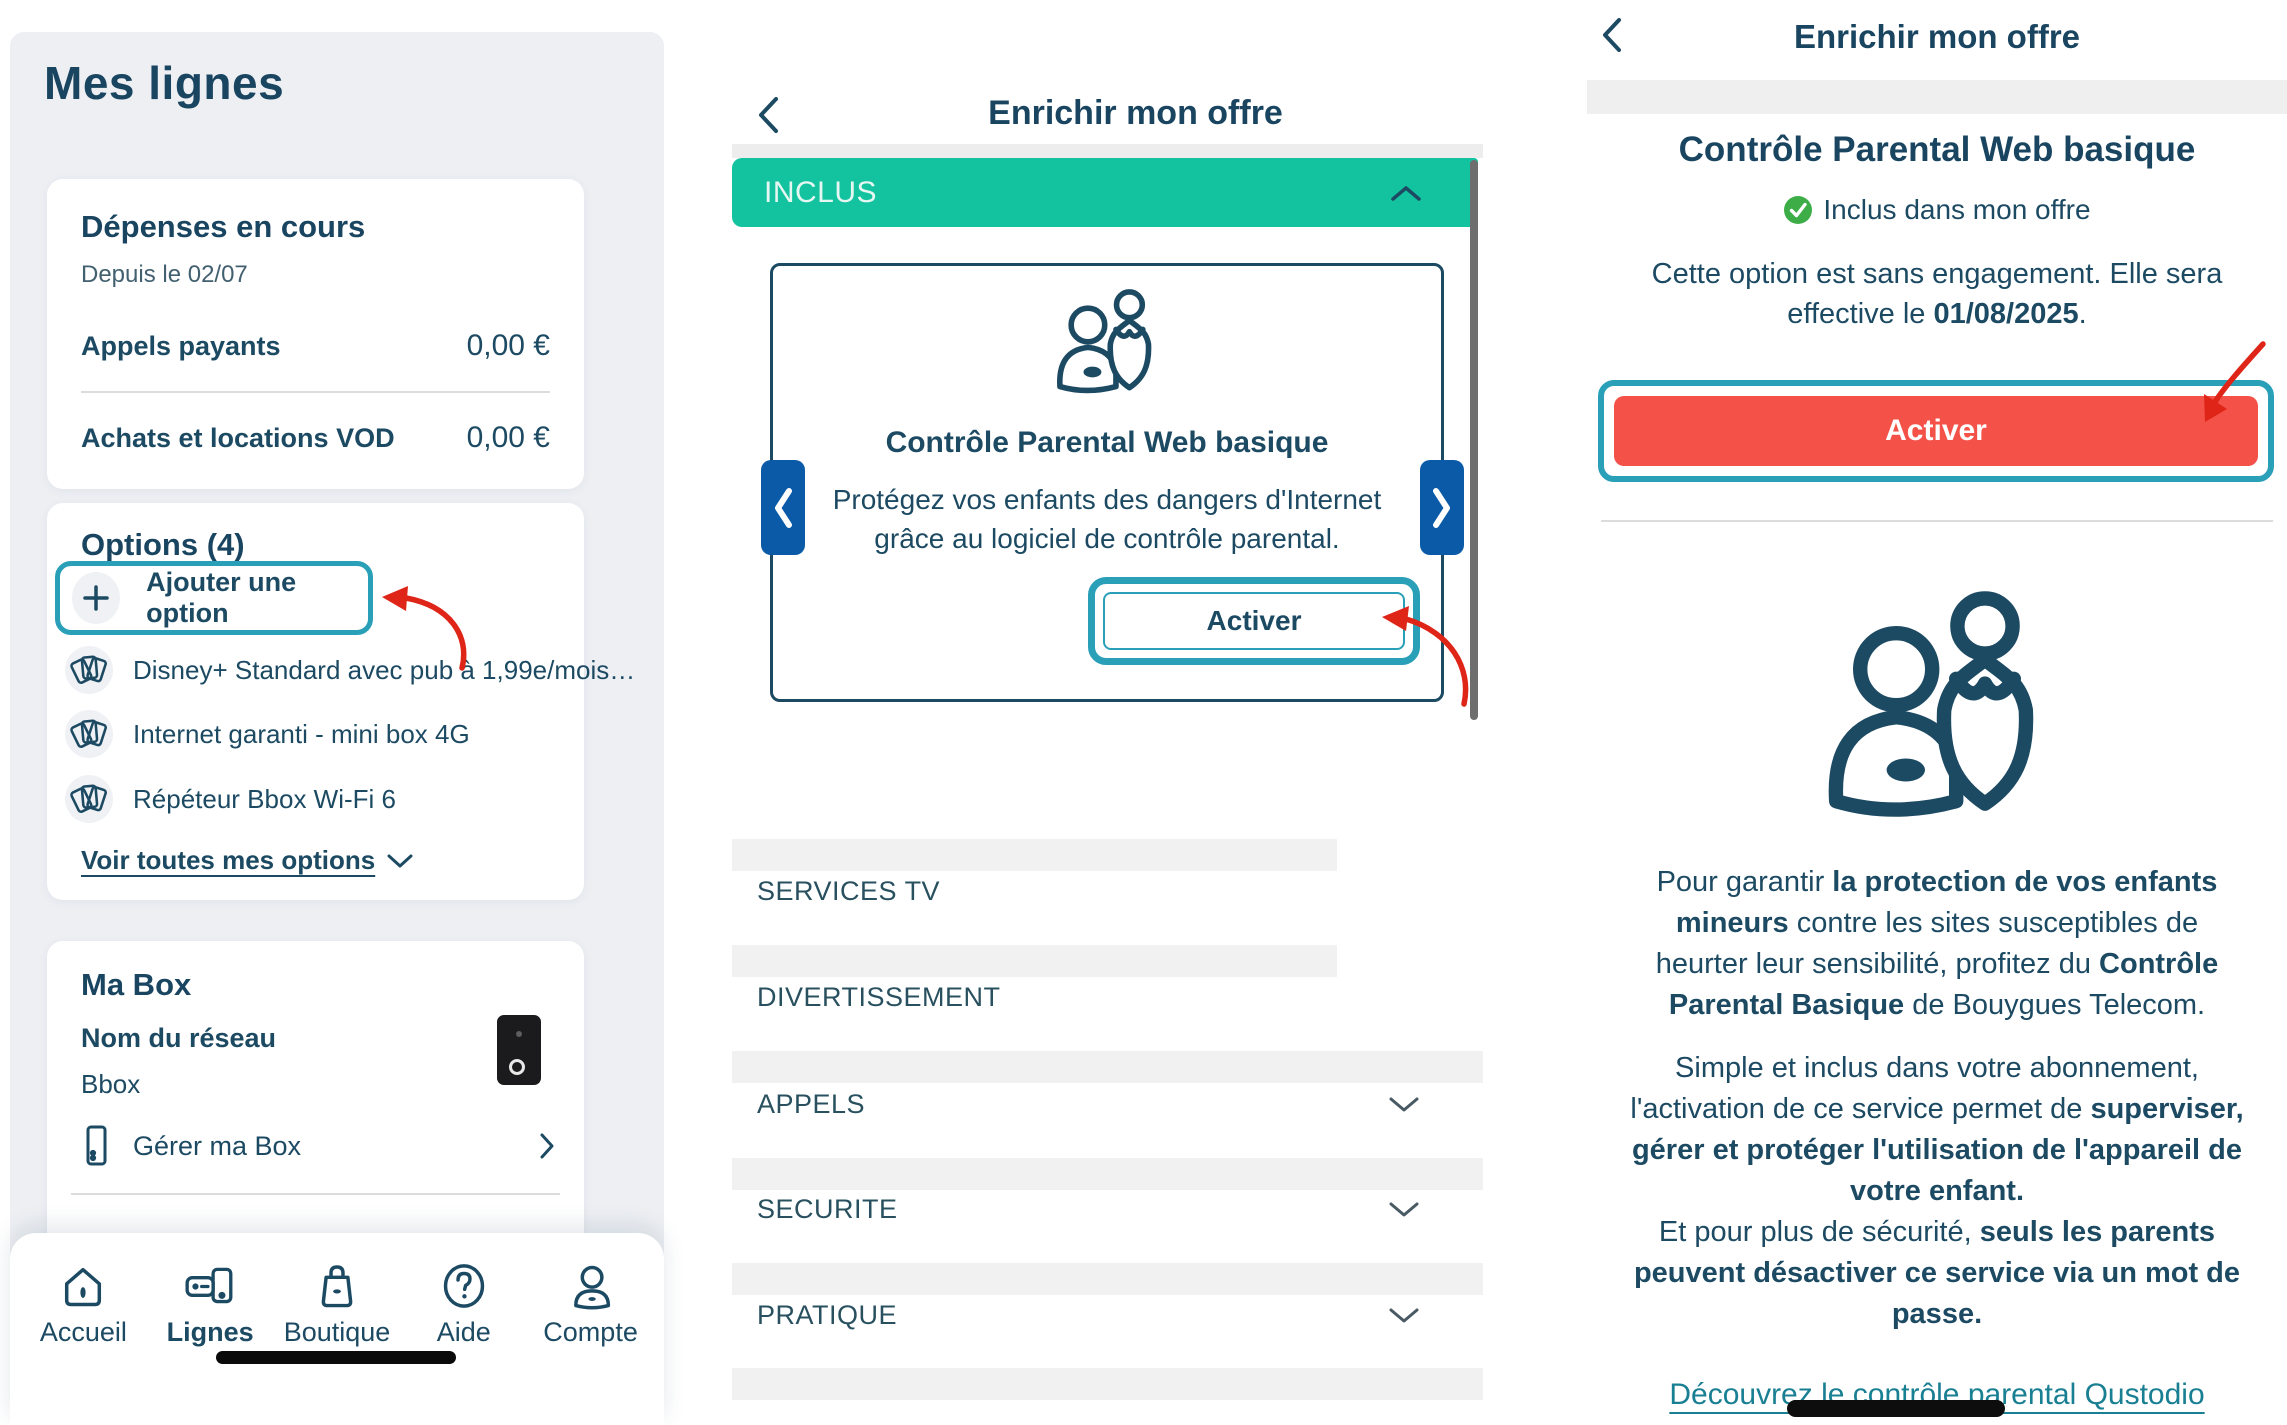  Describe the element at coordinates (337, 1286) in the screenshot. I see `shop-icon` at that location.